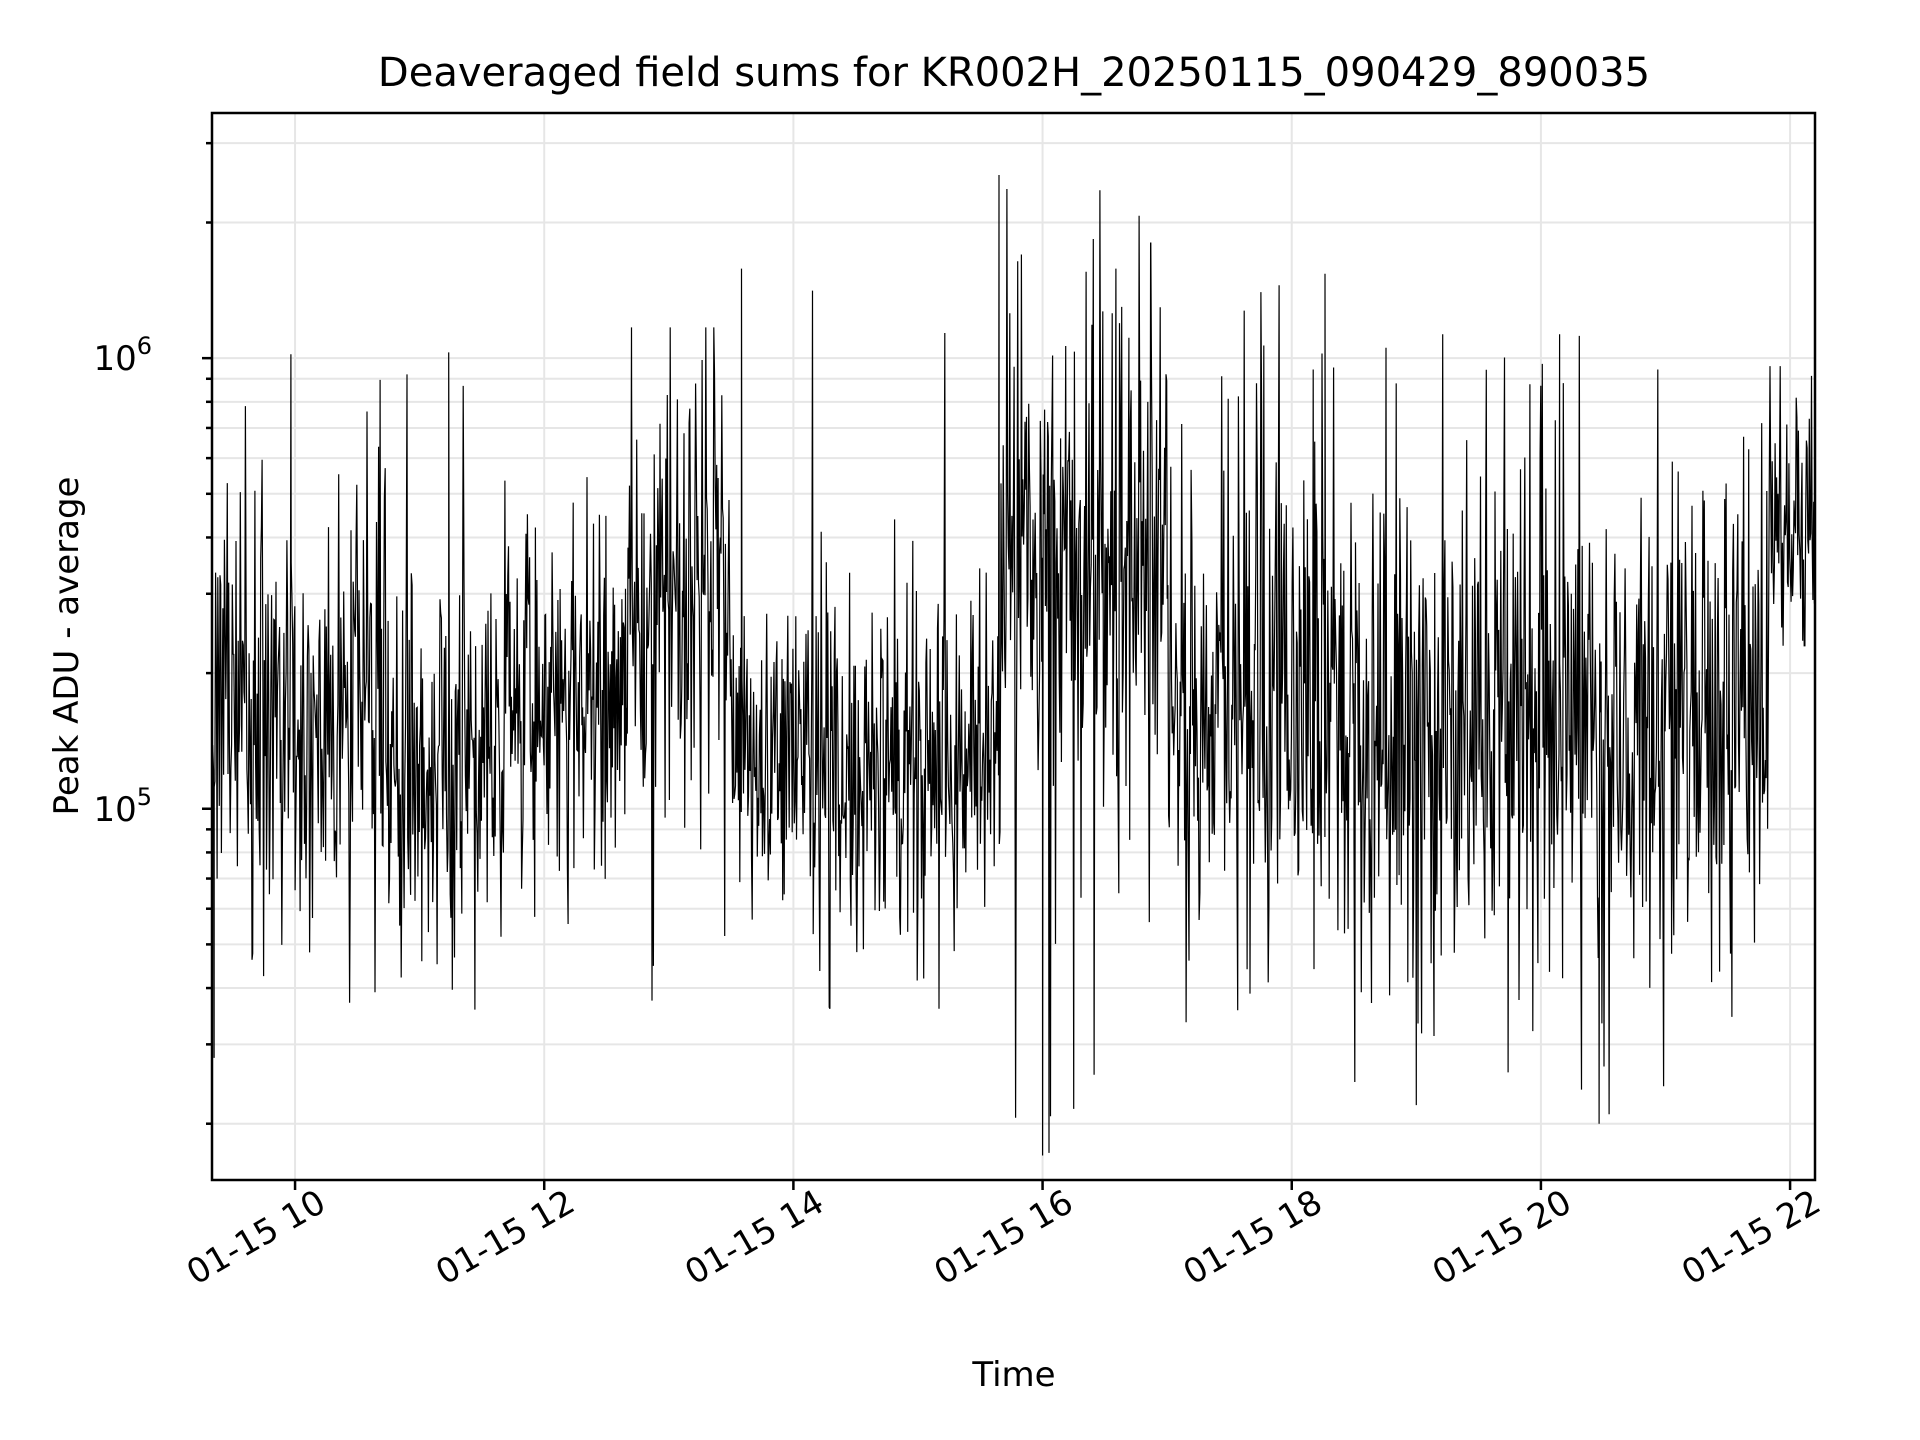 The height and width of the screenshot is (1440, 1920). What do you see at coordinates (1751, 1237) in the screenshot?
I see `x-tick-label: 01-15 22` at bounding box center [1751, 1237].